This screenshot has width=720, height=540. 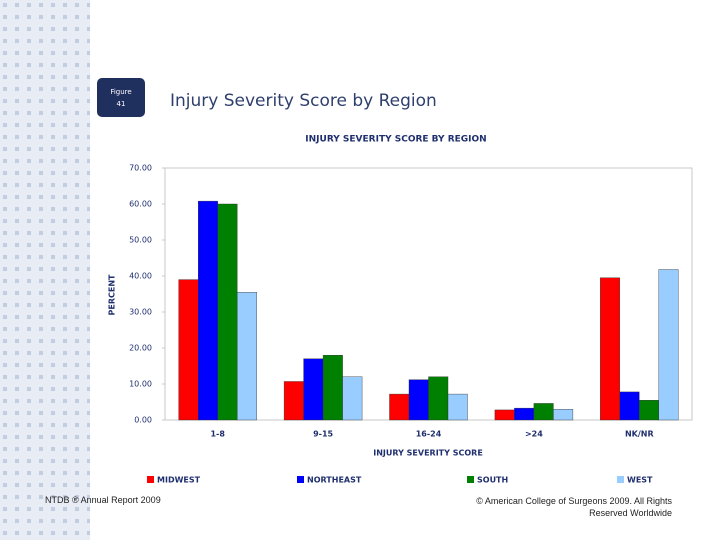 What do you see at coordinates (179, 480) in the screenshot?
I see `legend-label: MIDWEST` at bounding box center [179, 480].